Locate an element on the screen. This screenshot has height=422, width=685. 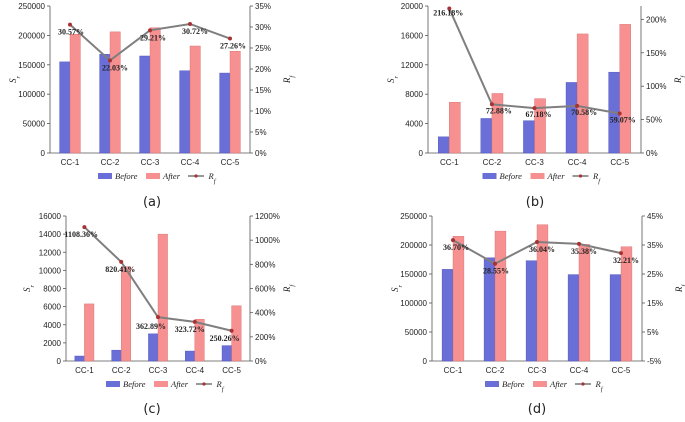
rf-data-label: 27.26% is located at coordinates (233, 46).